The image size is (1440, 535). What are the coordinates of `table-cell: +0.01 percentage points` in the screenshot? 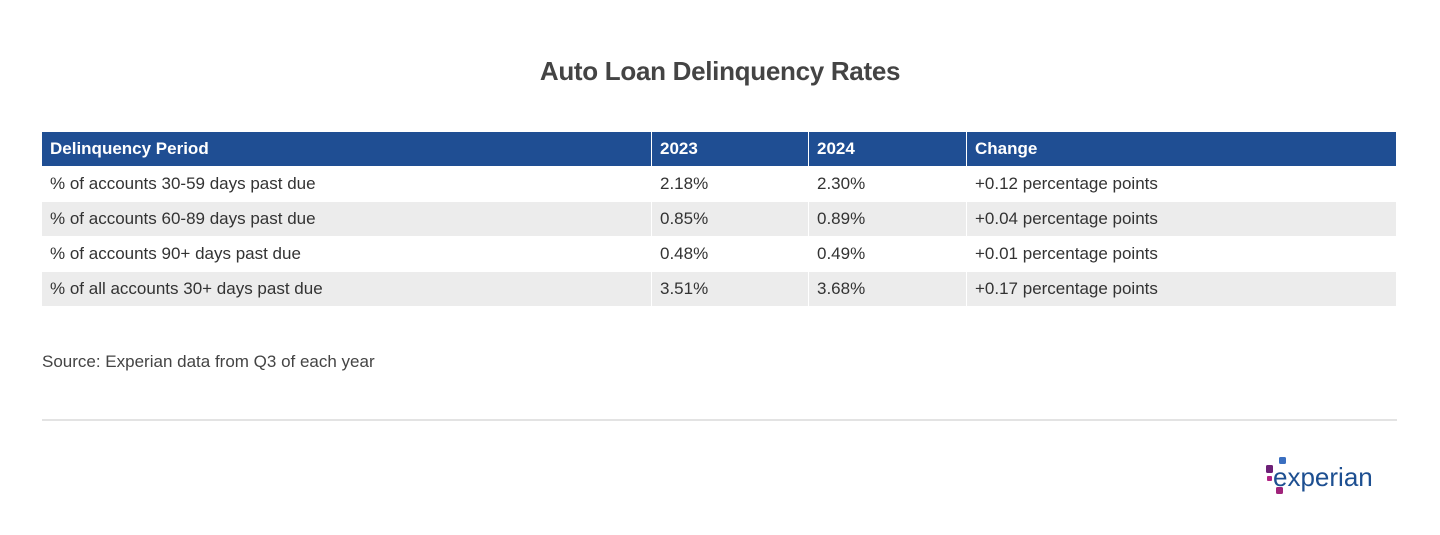 It's located at (1181, 254).